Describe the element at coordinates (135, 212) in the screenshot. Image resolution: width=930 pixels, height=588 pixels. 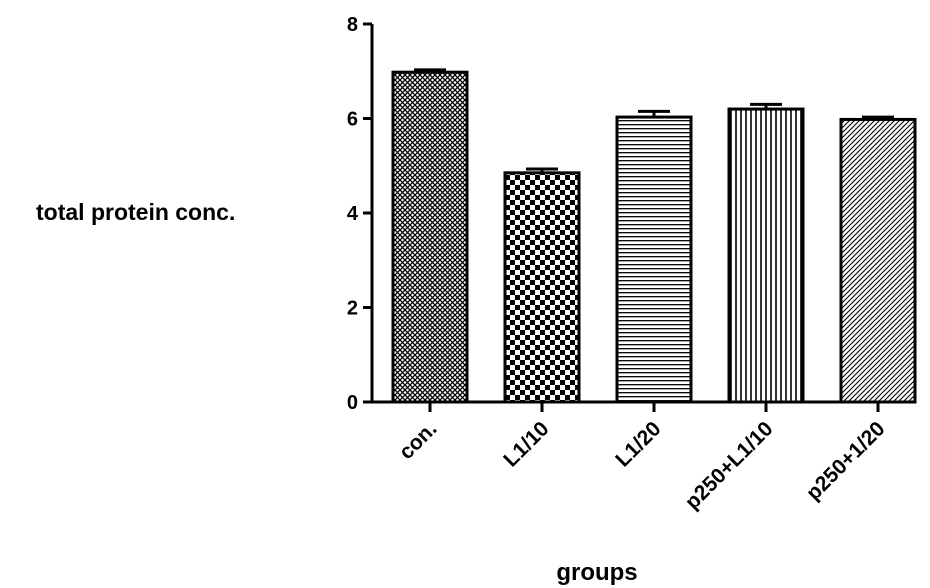
I see `y-axis-title: total protein conc.` at that location.